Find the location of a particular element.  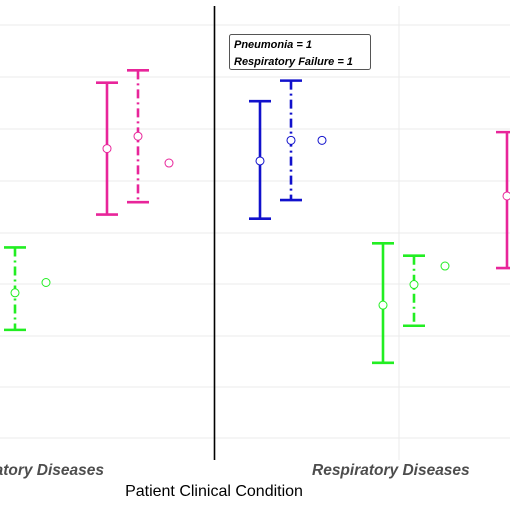

legend-box is located at coordinates (300, 52).